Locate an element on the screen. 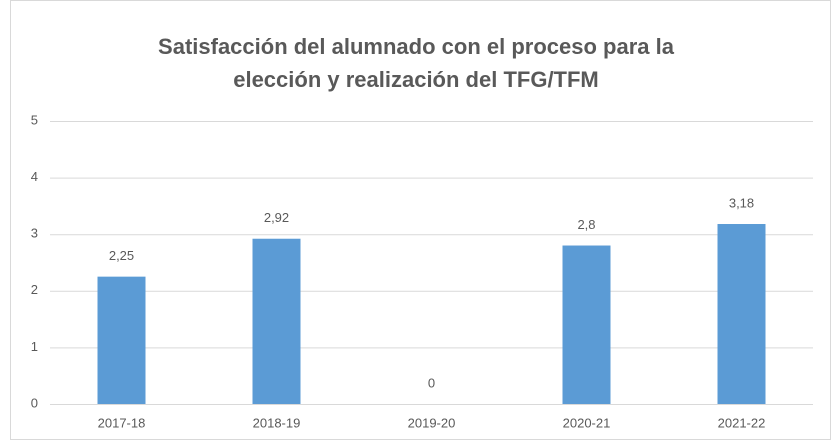 The image size is (832, 441). x-tick-label: 2021-22 is located at coordinates (742, 422).